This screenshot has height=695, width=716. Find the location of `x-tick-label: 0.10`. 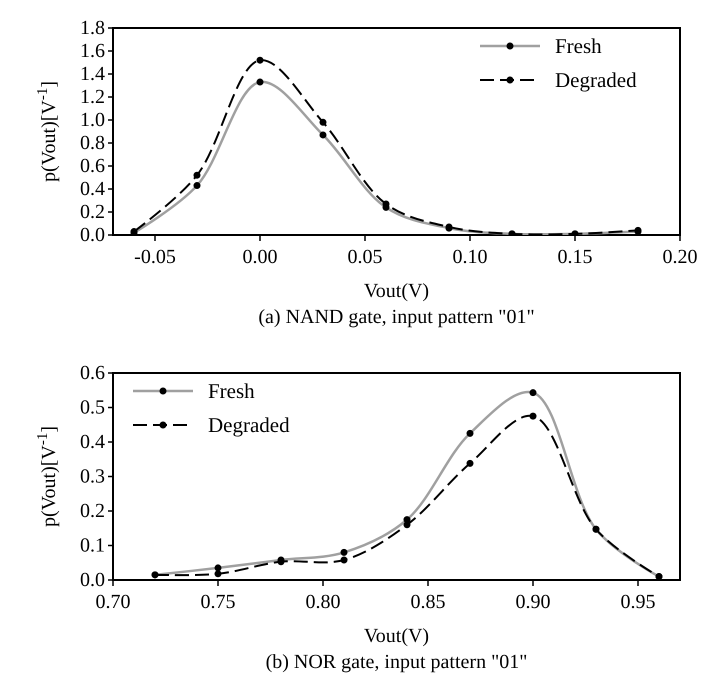

x-tick-label: 0.10 is located at coordinates (470, 257).